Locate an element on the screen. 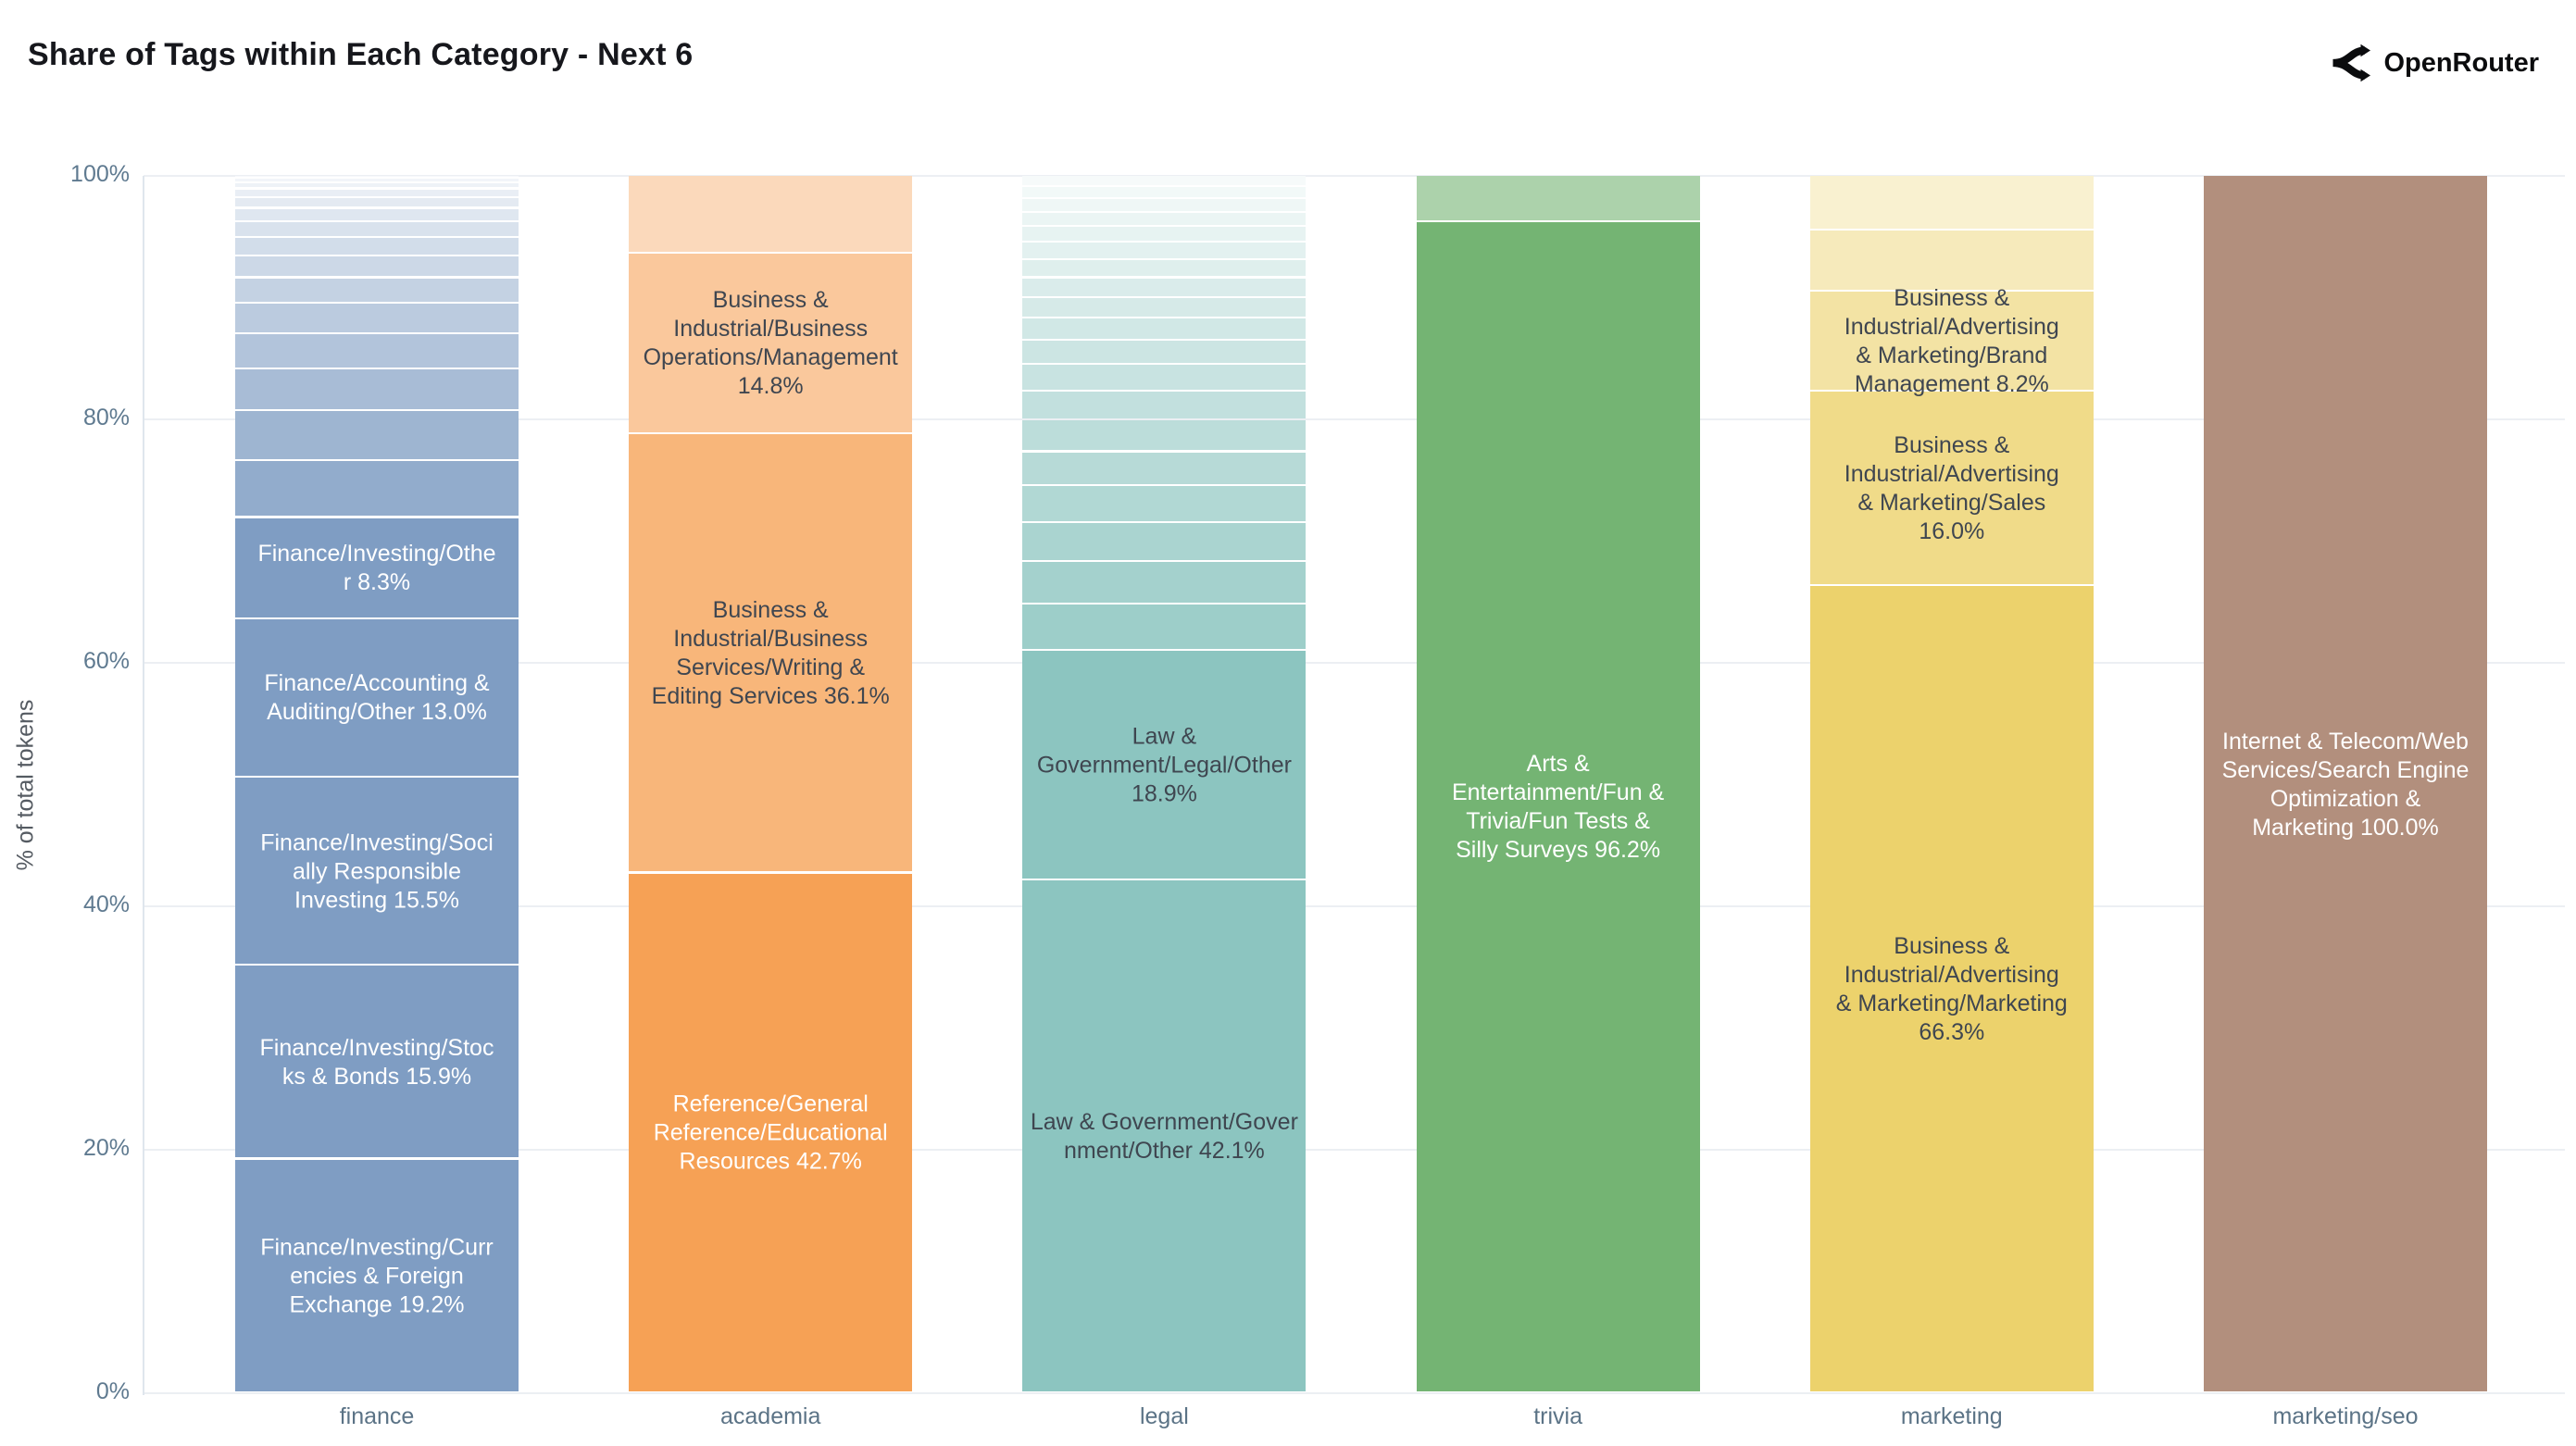 This screenshot has height=1446, width=2576. gridline-40% is located at coordinates (1354, 906).